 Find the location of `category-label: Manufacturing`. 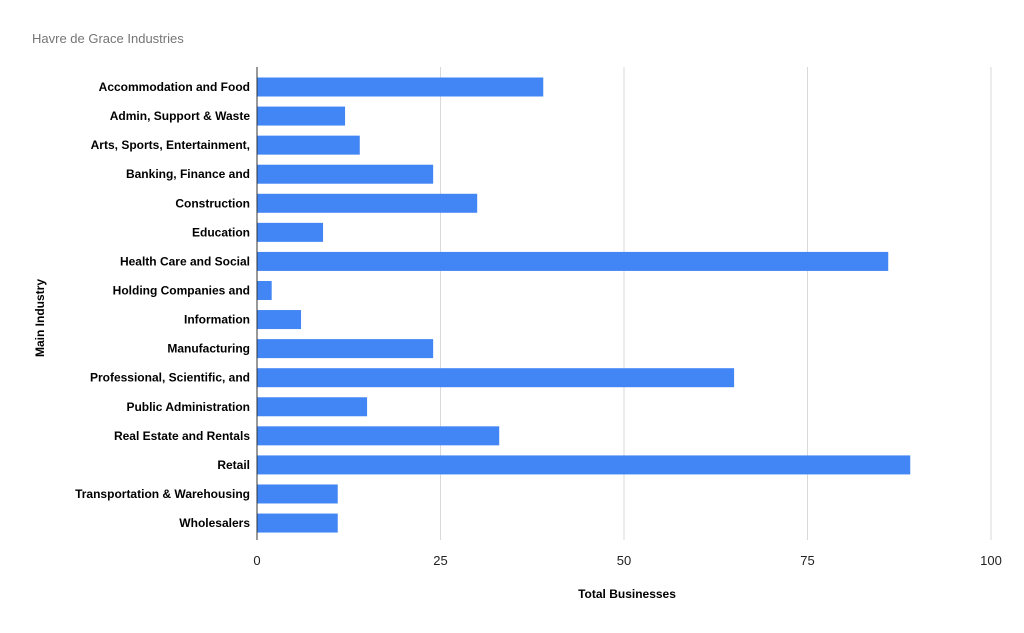

category-label: Manufacturing is located at coordinates (208, 349).